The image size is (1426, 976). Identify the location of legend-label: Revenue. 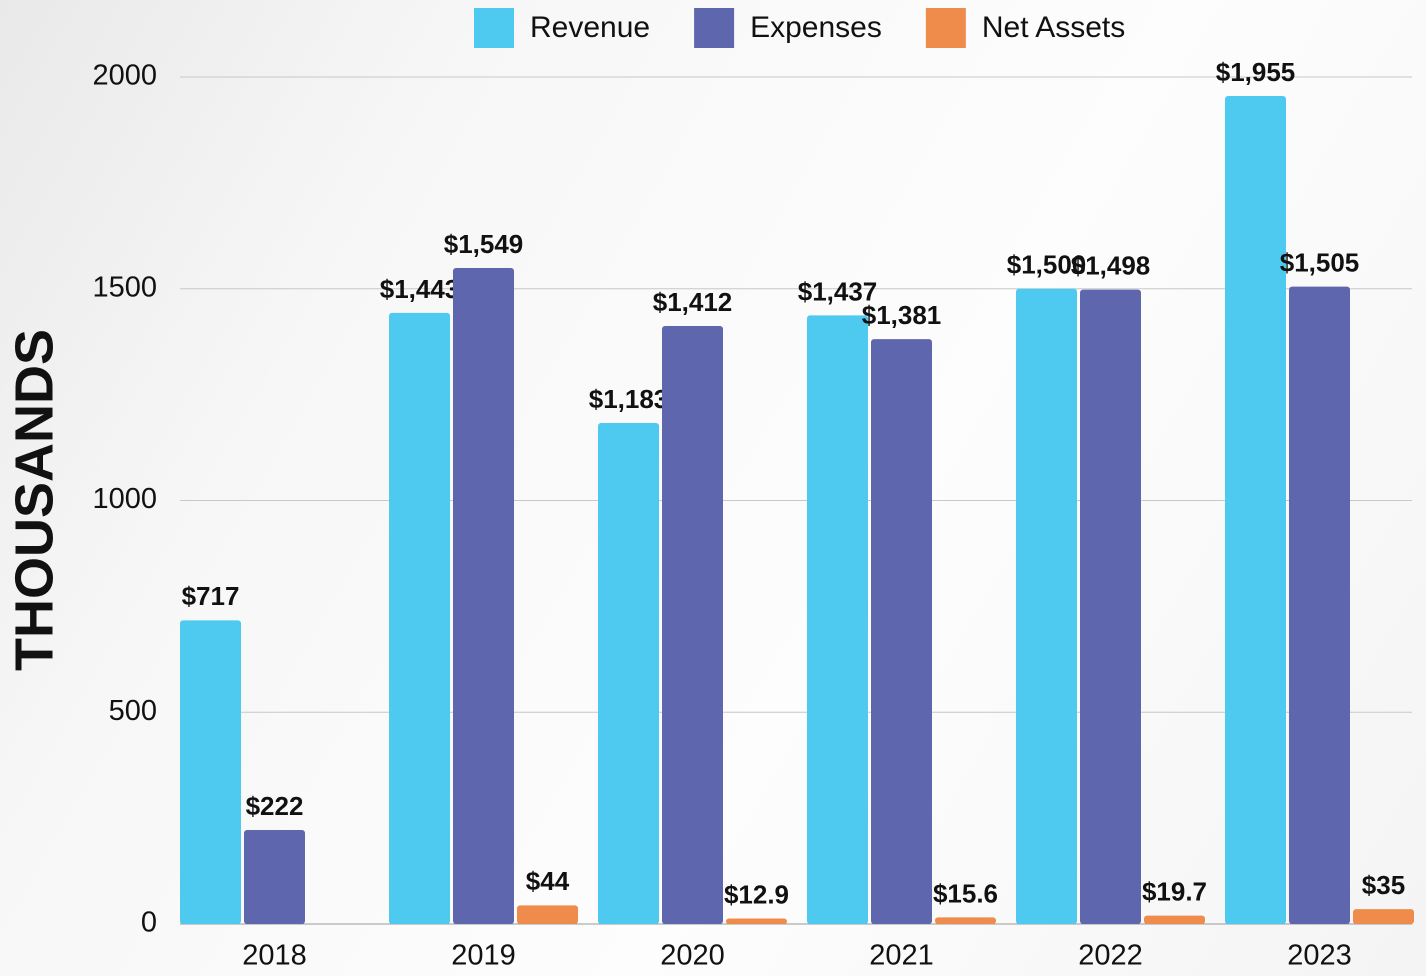
(590, 27).